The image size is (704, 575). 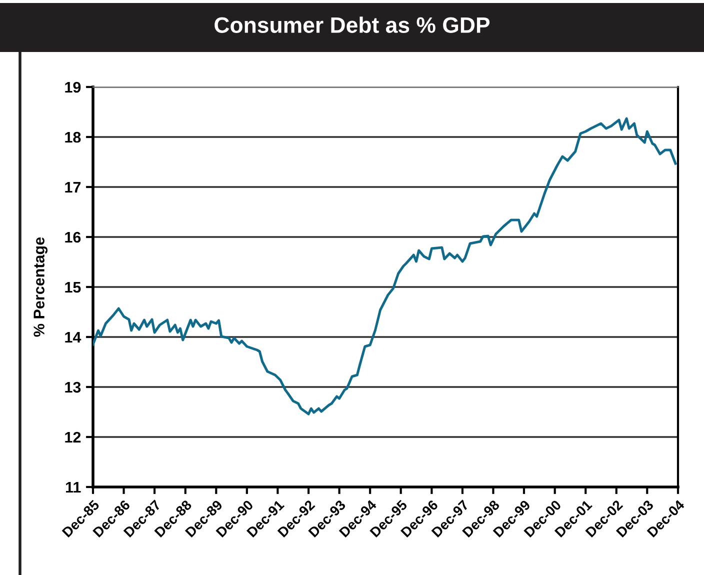 I want to click on y-tick-label: 11, so click(x=73, y=487).